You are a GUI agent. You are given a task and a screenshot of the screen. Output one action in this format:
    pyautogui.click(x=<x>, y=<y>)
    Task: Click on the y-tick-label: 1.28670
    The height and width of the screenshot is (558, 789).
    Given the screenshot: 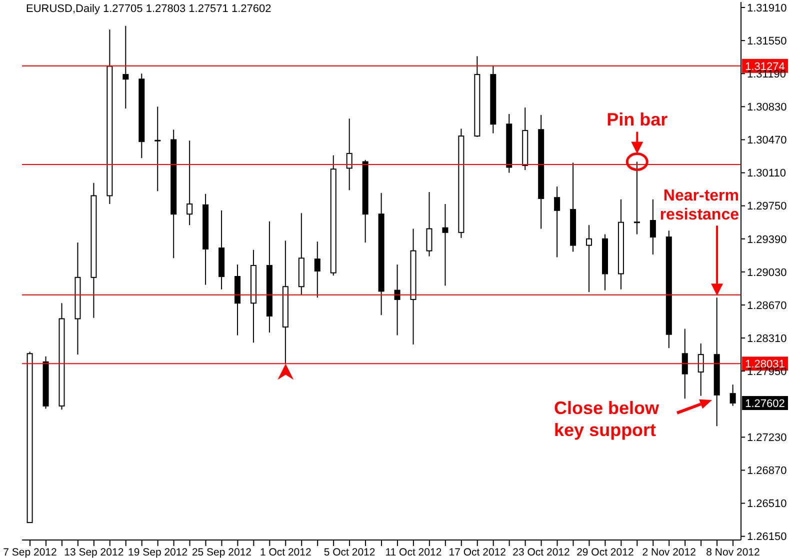 What is the action you would take?
    pyautogui.click(x=767, y=306)
    